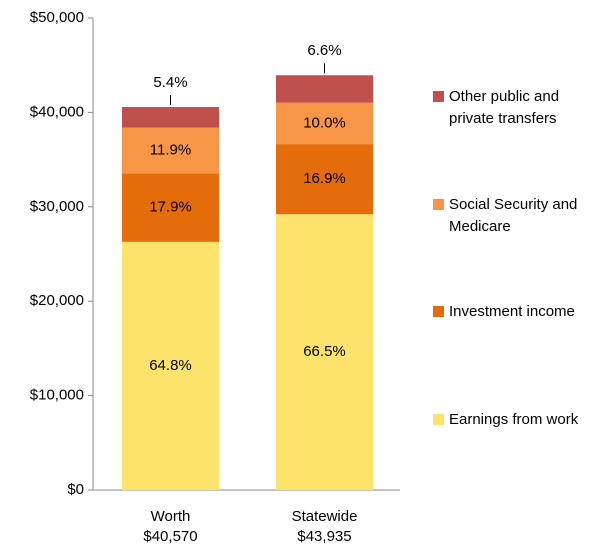  Describe the element at coordinates (512, 311) in the screenshot. I see `legend-label: Investment income` at that location.